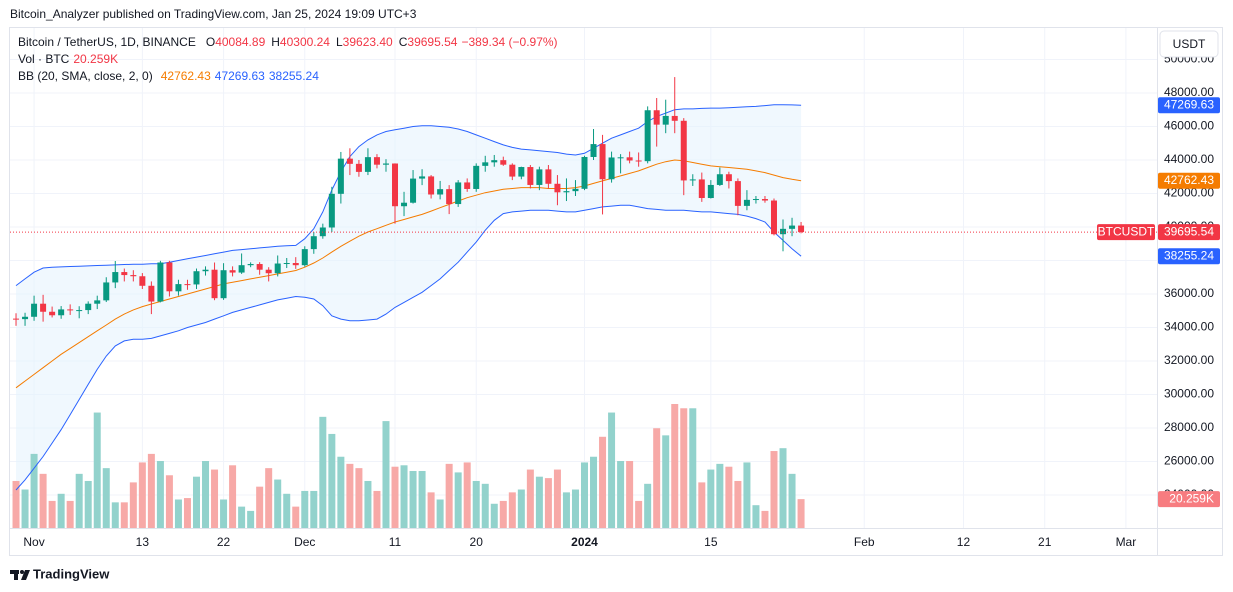 This screenshot has width=1233, height=592. What do you see at coordinates (1189, 44) in the screenshot?
I see `currency-button` at bounding box center [1189, 44].